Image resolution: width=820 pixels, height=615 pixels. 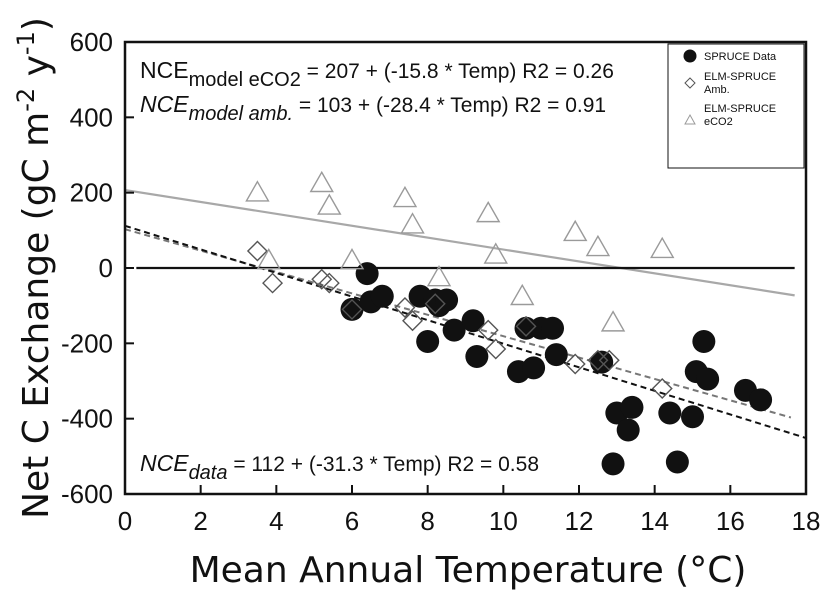 I want to click on y-tick-label: -400, so click(x=87, y=419).